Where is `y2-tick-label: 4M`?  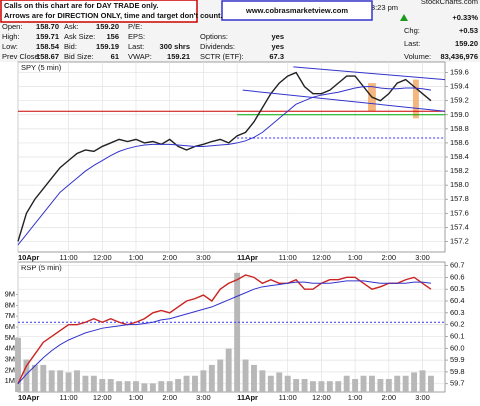
y2-tick-label: 4M is located at coordinates (10, 348).